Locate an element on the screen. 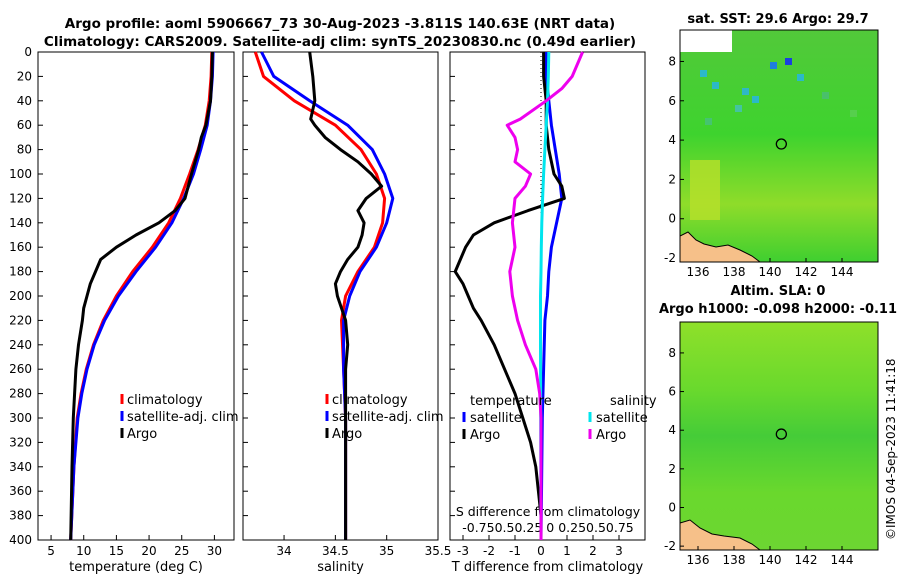 This screenshot has height=580, width=900. series-line-temperature-argo is located at coordinates (509, 296).